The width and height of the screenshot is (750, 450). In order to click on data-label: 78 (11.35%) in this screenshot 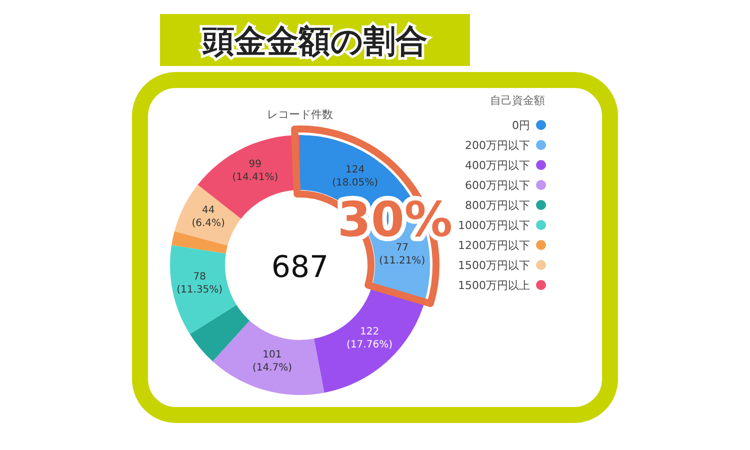, I will do `click(199, 284)`.